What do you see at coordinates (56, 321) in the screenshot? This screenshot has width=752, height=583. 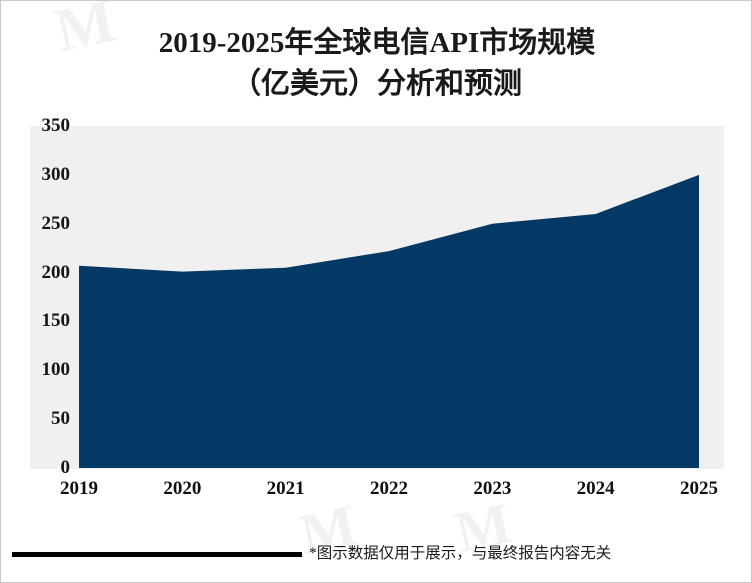 I see `y-axis-tick-150: 150` at bounding box center [56, 321].